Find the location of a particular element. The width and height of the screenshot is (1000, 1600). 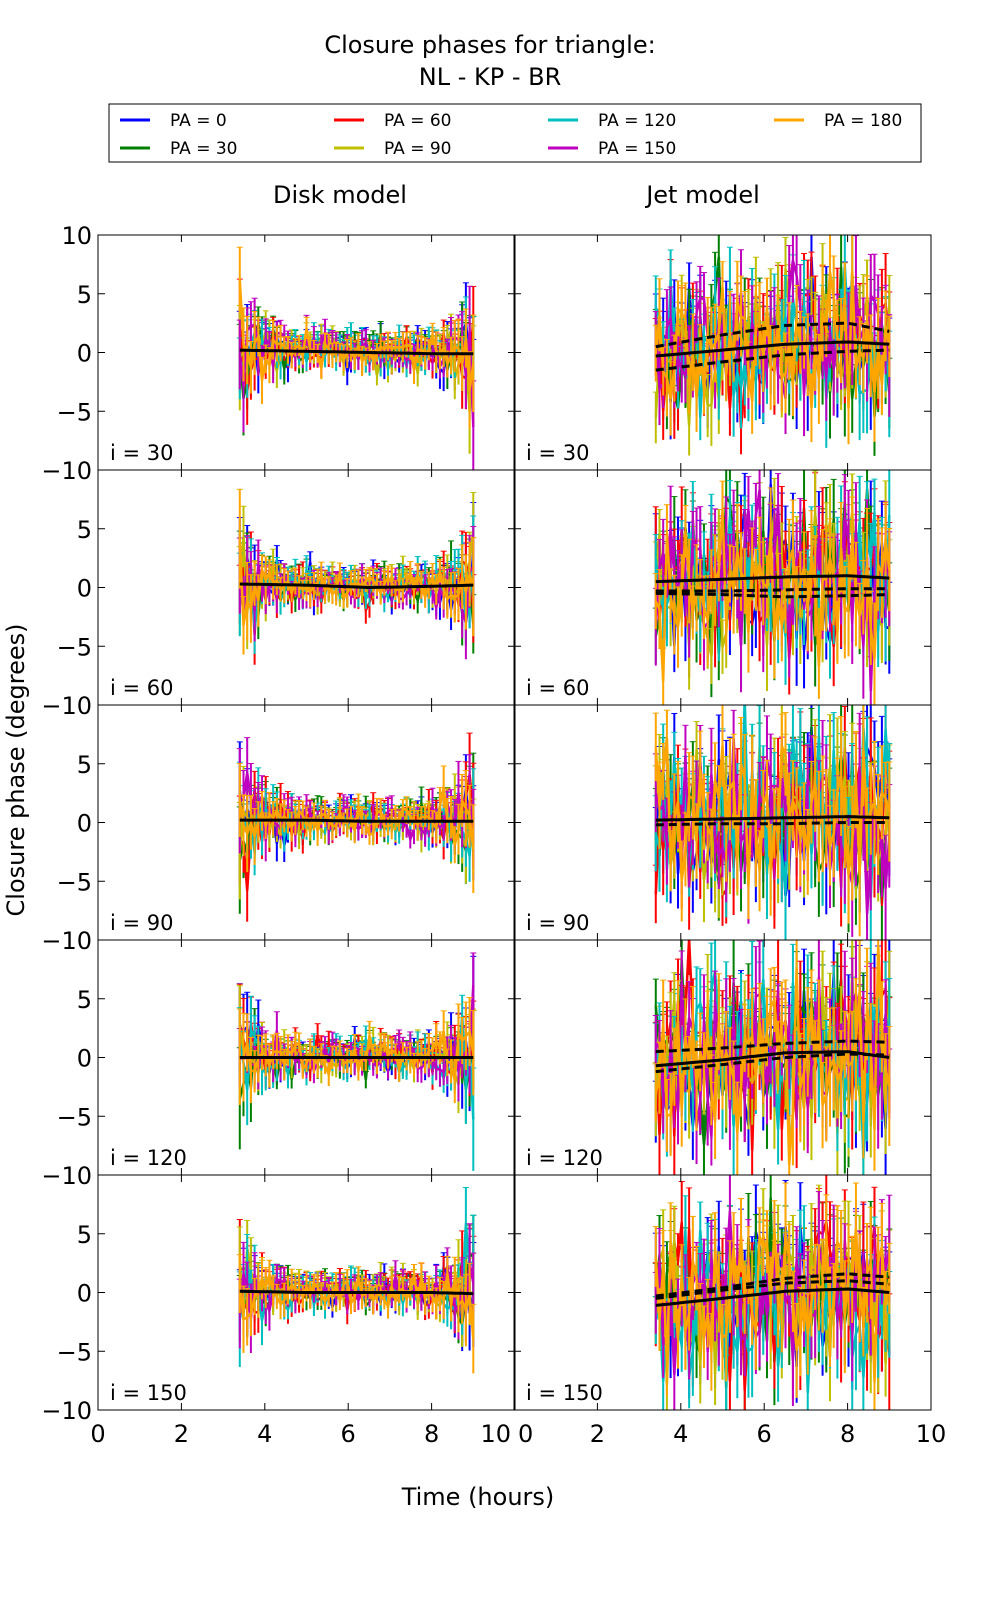

panel-disk-row2: −10 −5 0 5 i = 90 is located at coordinates (278, 829).